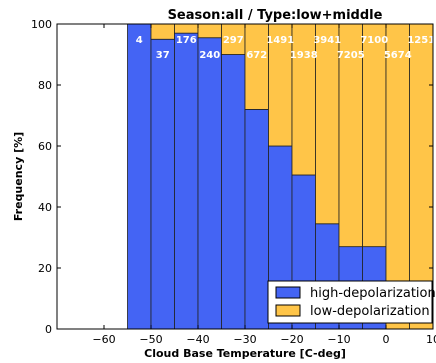  I want to click on count-label-11: 7205, so click(351, 55).